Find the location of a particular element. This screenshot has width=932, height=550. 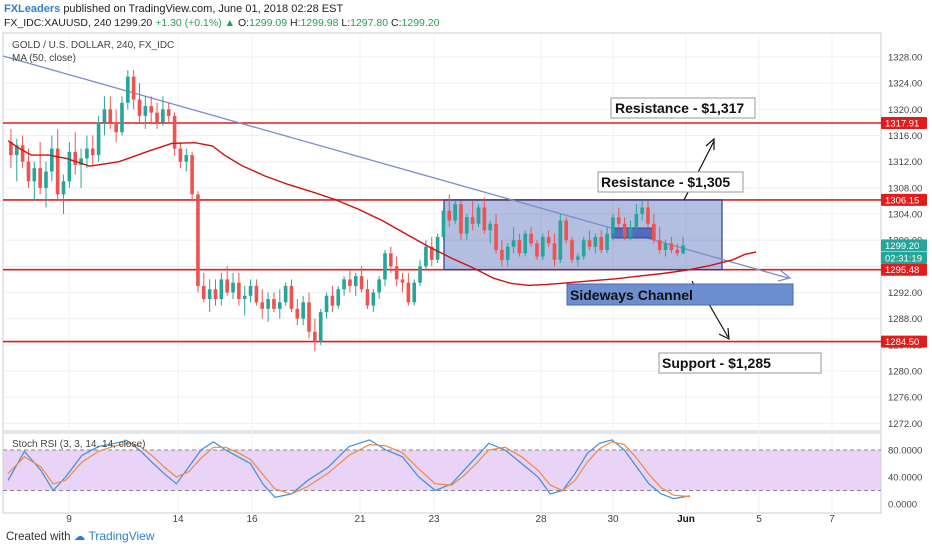

stoch-tick-label: 80.0000 is located at coordinates (905, 451).